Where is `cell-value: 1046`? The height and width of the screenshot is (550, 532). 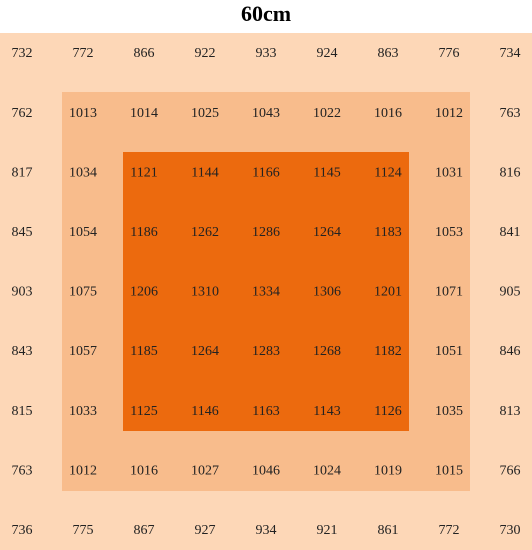 cell-value: 1046 is located at coordinates (266, 470).